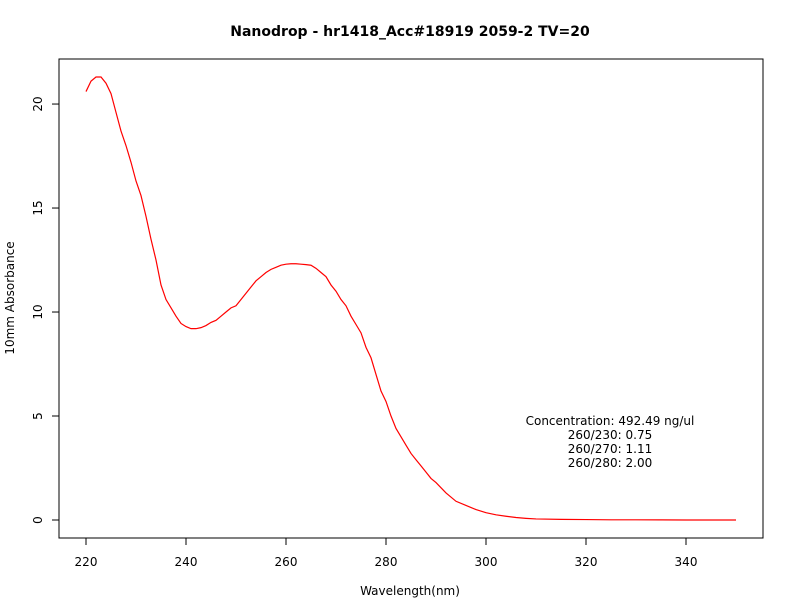 Image resolution: width=792 pixels, height=612 pixels. What do you see at coordinates (610, 463) in the screenshot?
I see `annotation-line: 260/280: 2.00` at bounding box center [610, 463].